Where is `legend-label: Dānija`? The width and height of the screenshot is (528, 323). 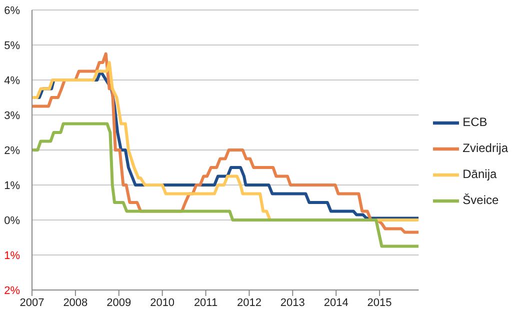 legend-label: Dānija is located at coordinates (479, 173).